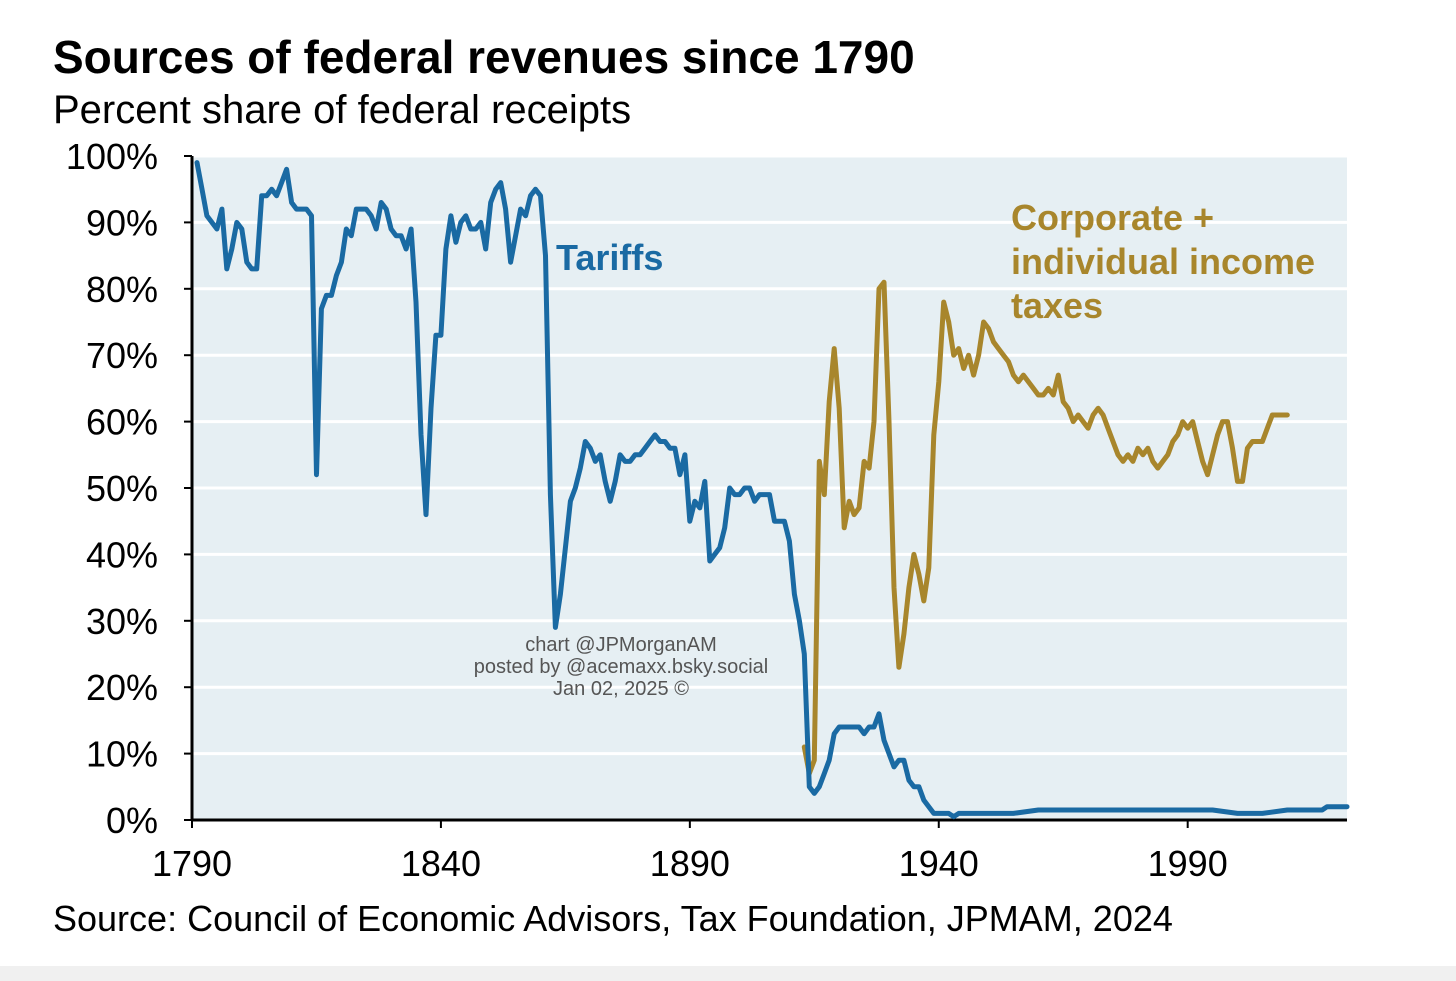  What do you see at coordinates (132, 820) in the screenshot?
I see `y-tick-label: 0%` at bounding box center [132, 820].